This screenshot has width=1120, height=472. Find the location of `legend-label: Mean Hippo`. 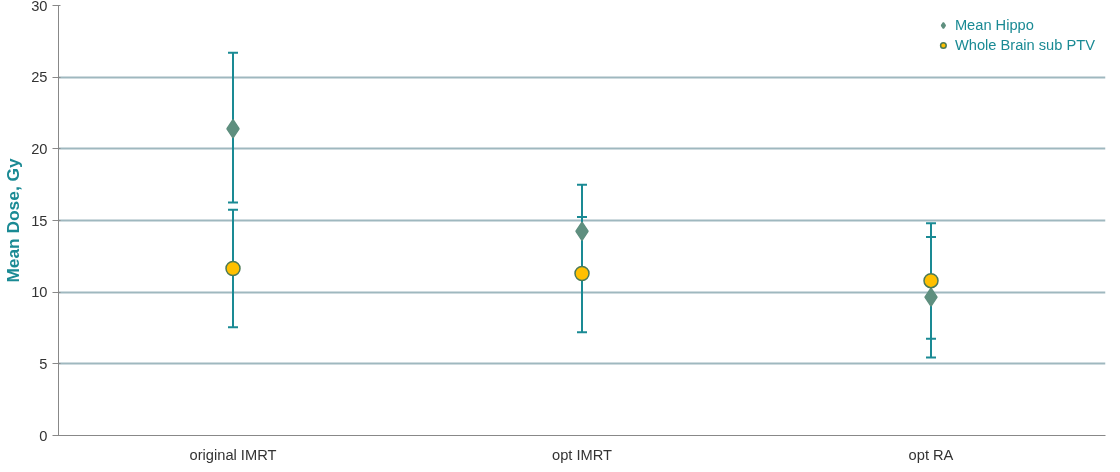

legend-label: Mean Hippo is located at coordinates (994, 25).